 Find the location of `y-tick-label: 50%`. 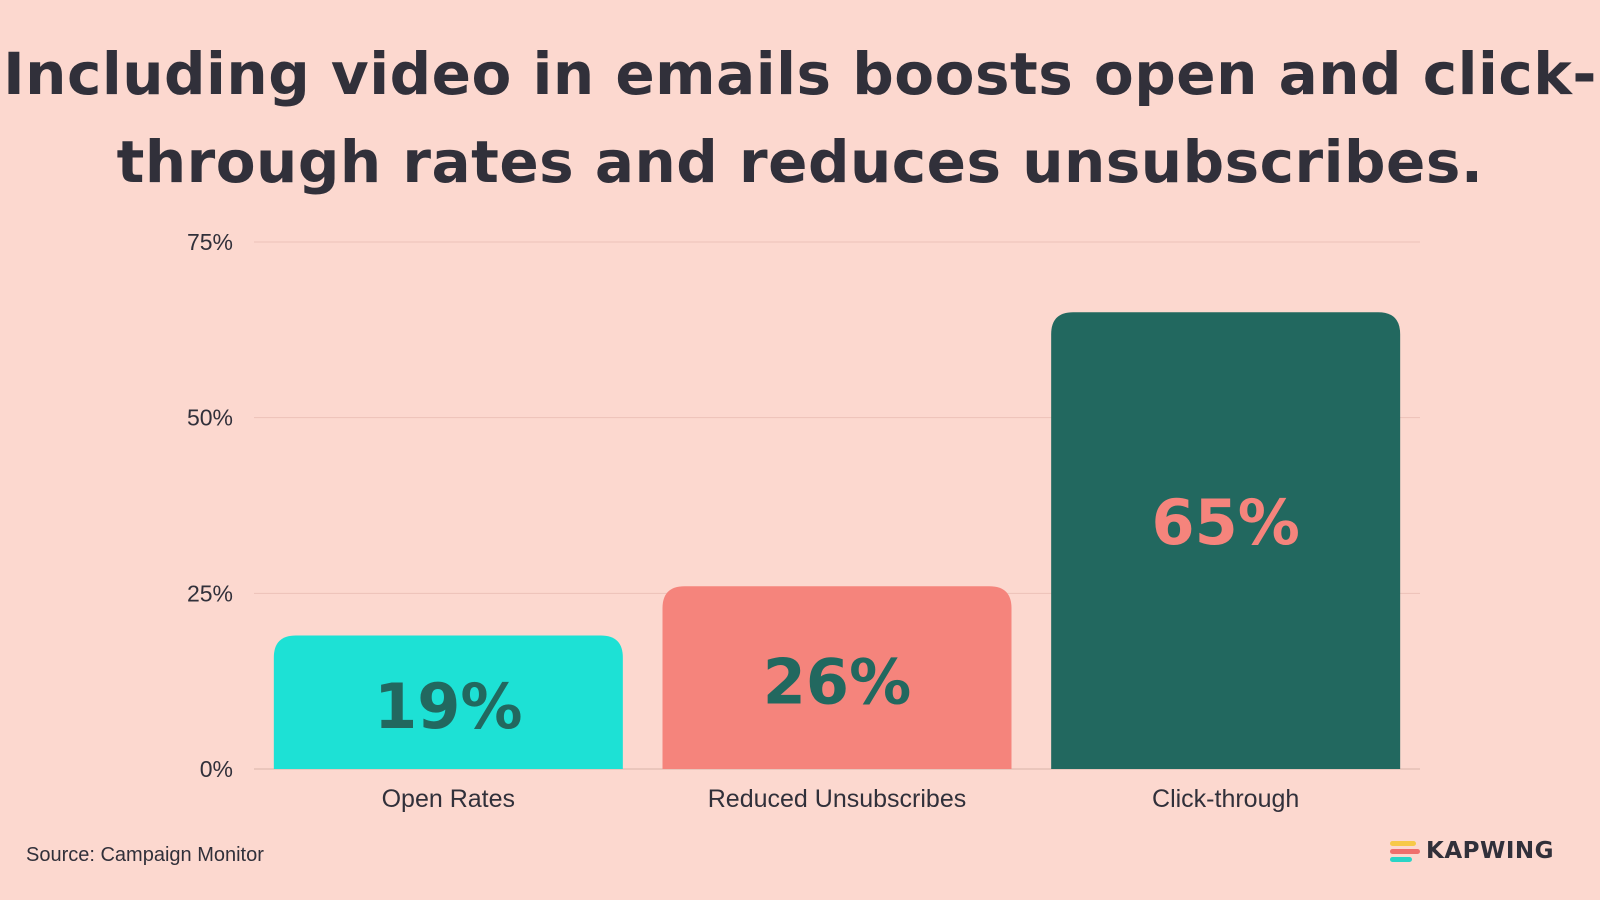

y-tick-label: 50% is located at coordinates (210, 418).